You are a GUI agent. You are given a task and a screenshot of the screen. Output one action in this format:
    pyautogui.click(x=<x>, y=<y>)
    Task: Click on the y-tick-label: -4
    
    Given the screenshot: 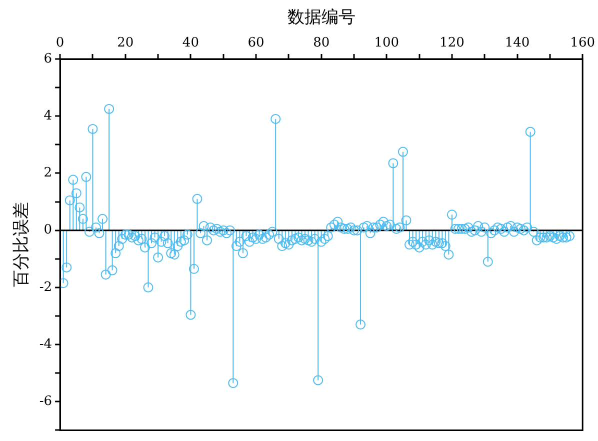 What is the action you would take?
    pyautogui.click(x=45, y=344)
    